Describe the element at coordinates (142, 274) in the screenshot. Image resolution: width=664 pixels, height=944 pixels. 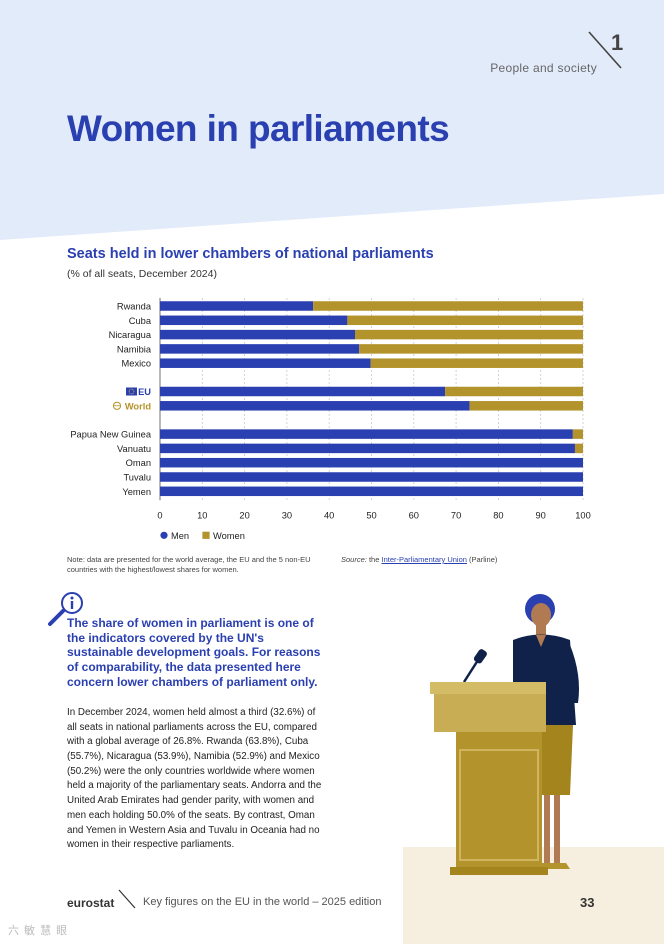
I see `chart-subtitle: (% of all seats, December 2024)` at that location.